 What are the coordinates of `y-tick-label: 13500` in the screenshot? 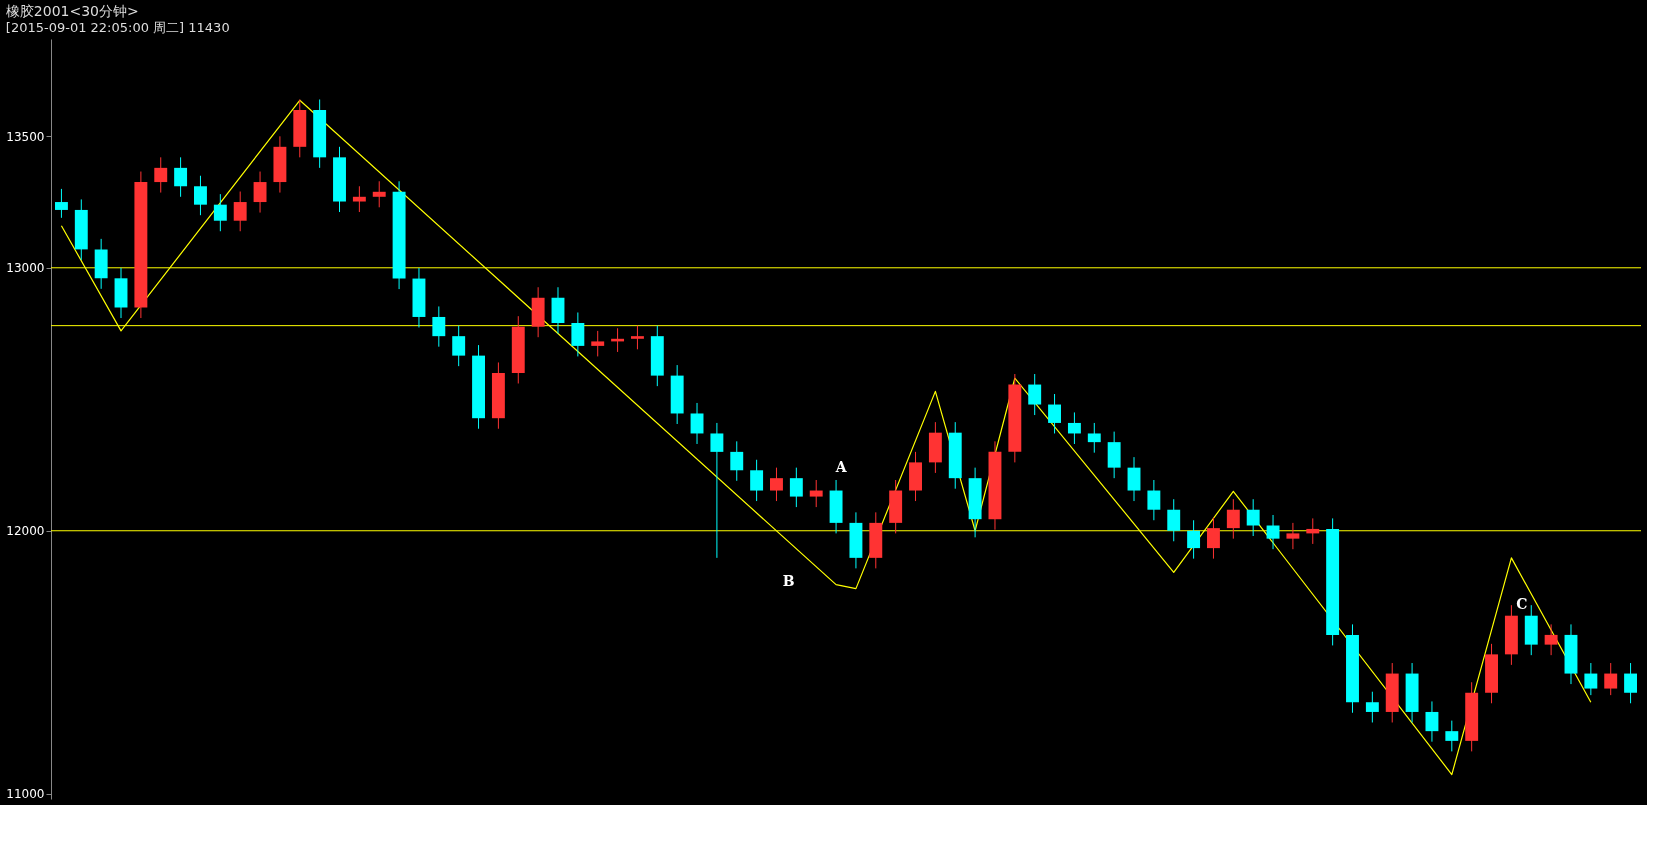 It's located at (25, 136).